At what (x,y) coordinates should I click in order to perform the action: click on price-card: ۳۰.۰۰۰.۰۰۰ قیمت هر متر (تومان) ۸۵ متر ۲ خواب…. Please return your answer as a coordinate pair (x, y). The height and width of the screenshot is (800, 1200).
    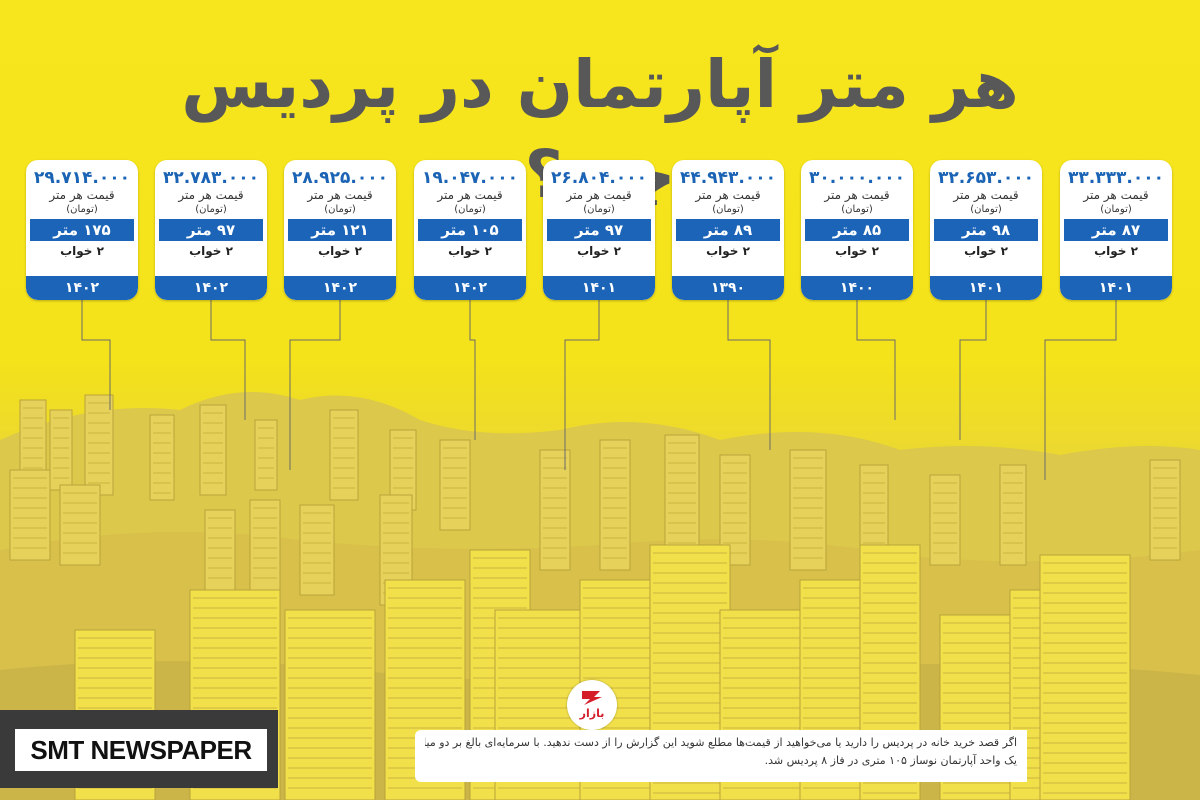
    Looking at the image, I should click on (857, 230).